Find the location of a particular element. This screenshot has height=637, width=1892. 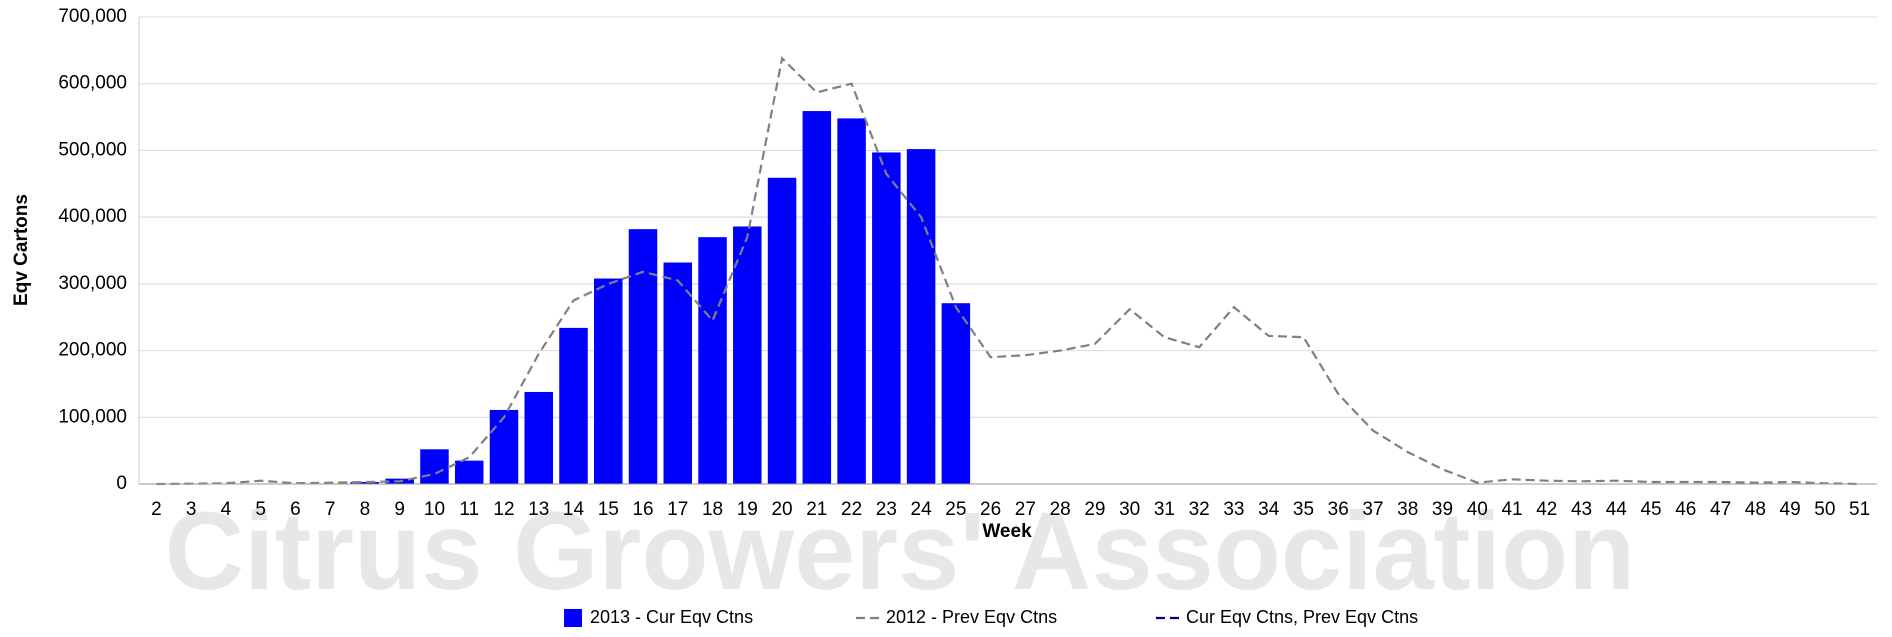

x-tick-label: 42 is located at coordinates (1546, 509).